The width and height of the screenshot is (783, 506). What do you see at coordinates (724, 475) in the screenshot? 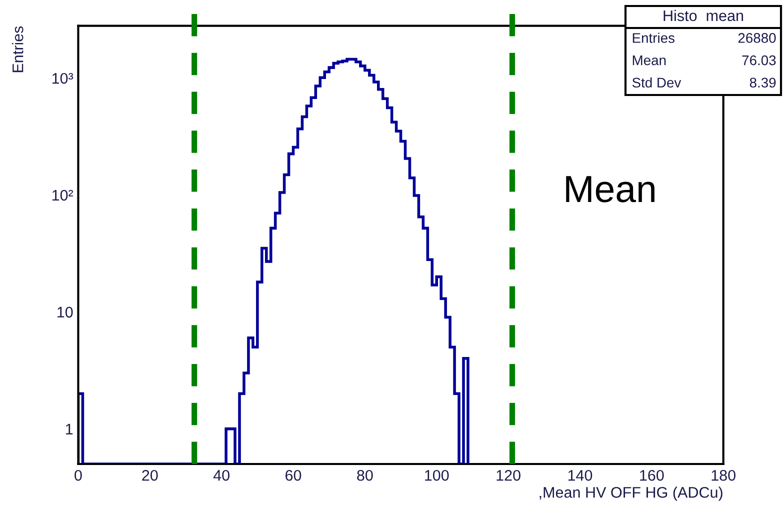
I see `x-tick-label: 180` at bounding box center [724, 475].